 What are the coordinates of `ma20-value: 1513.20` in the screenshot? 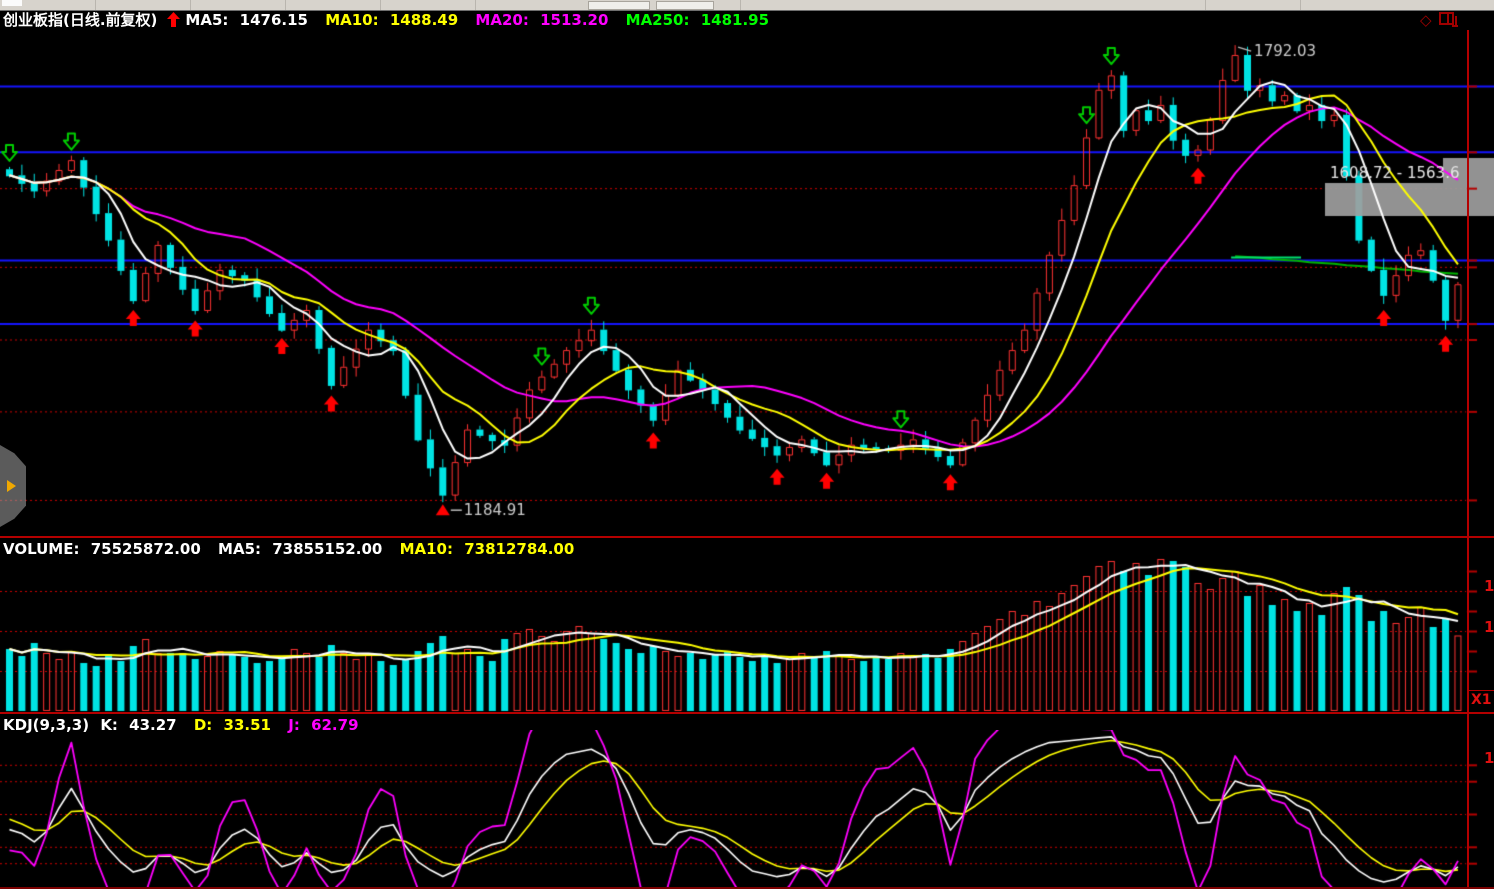 It's located at (574, 20).